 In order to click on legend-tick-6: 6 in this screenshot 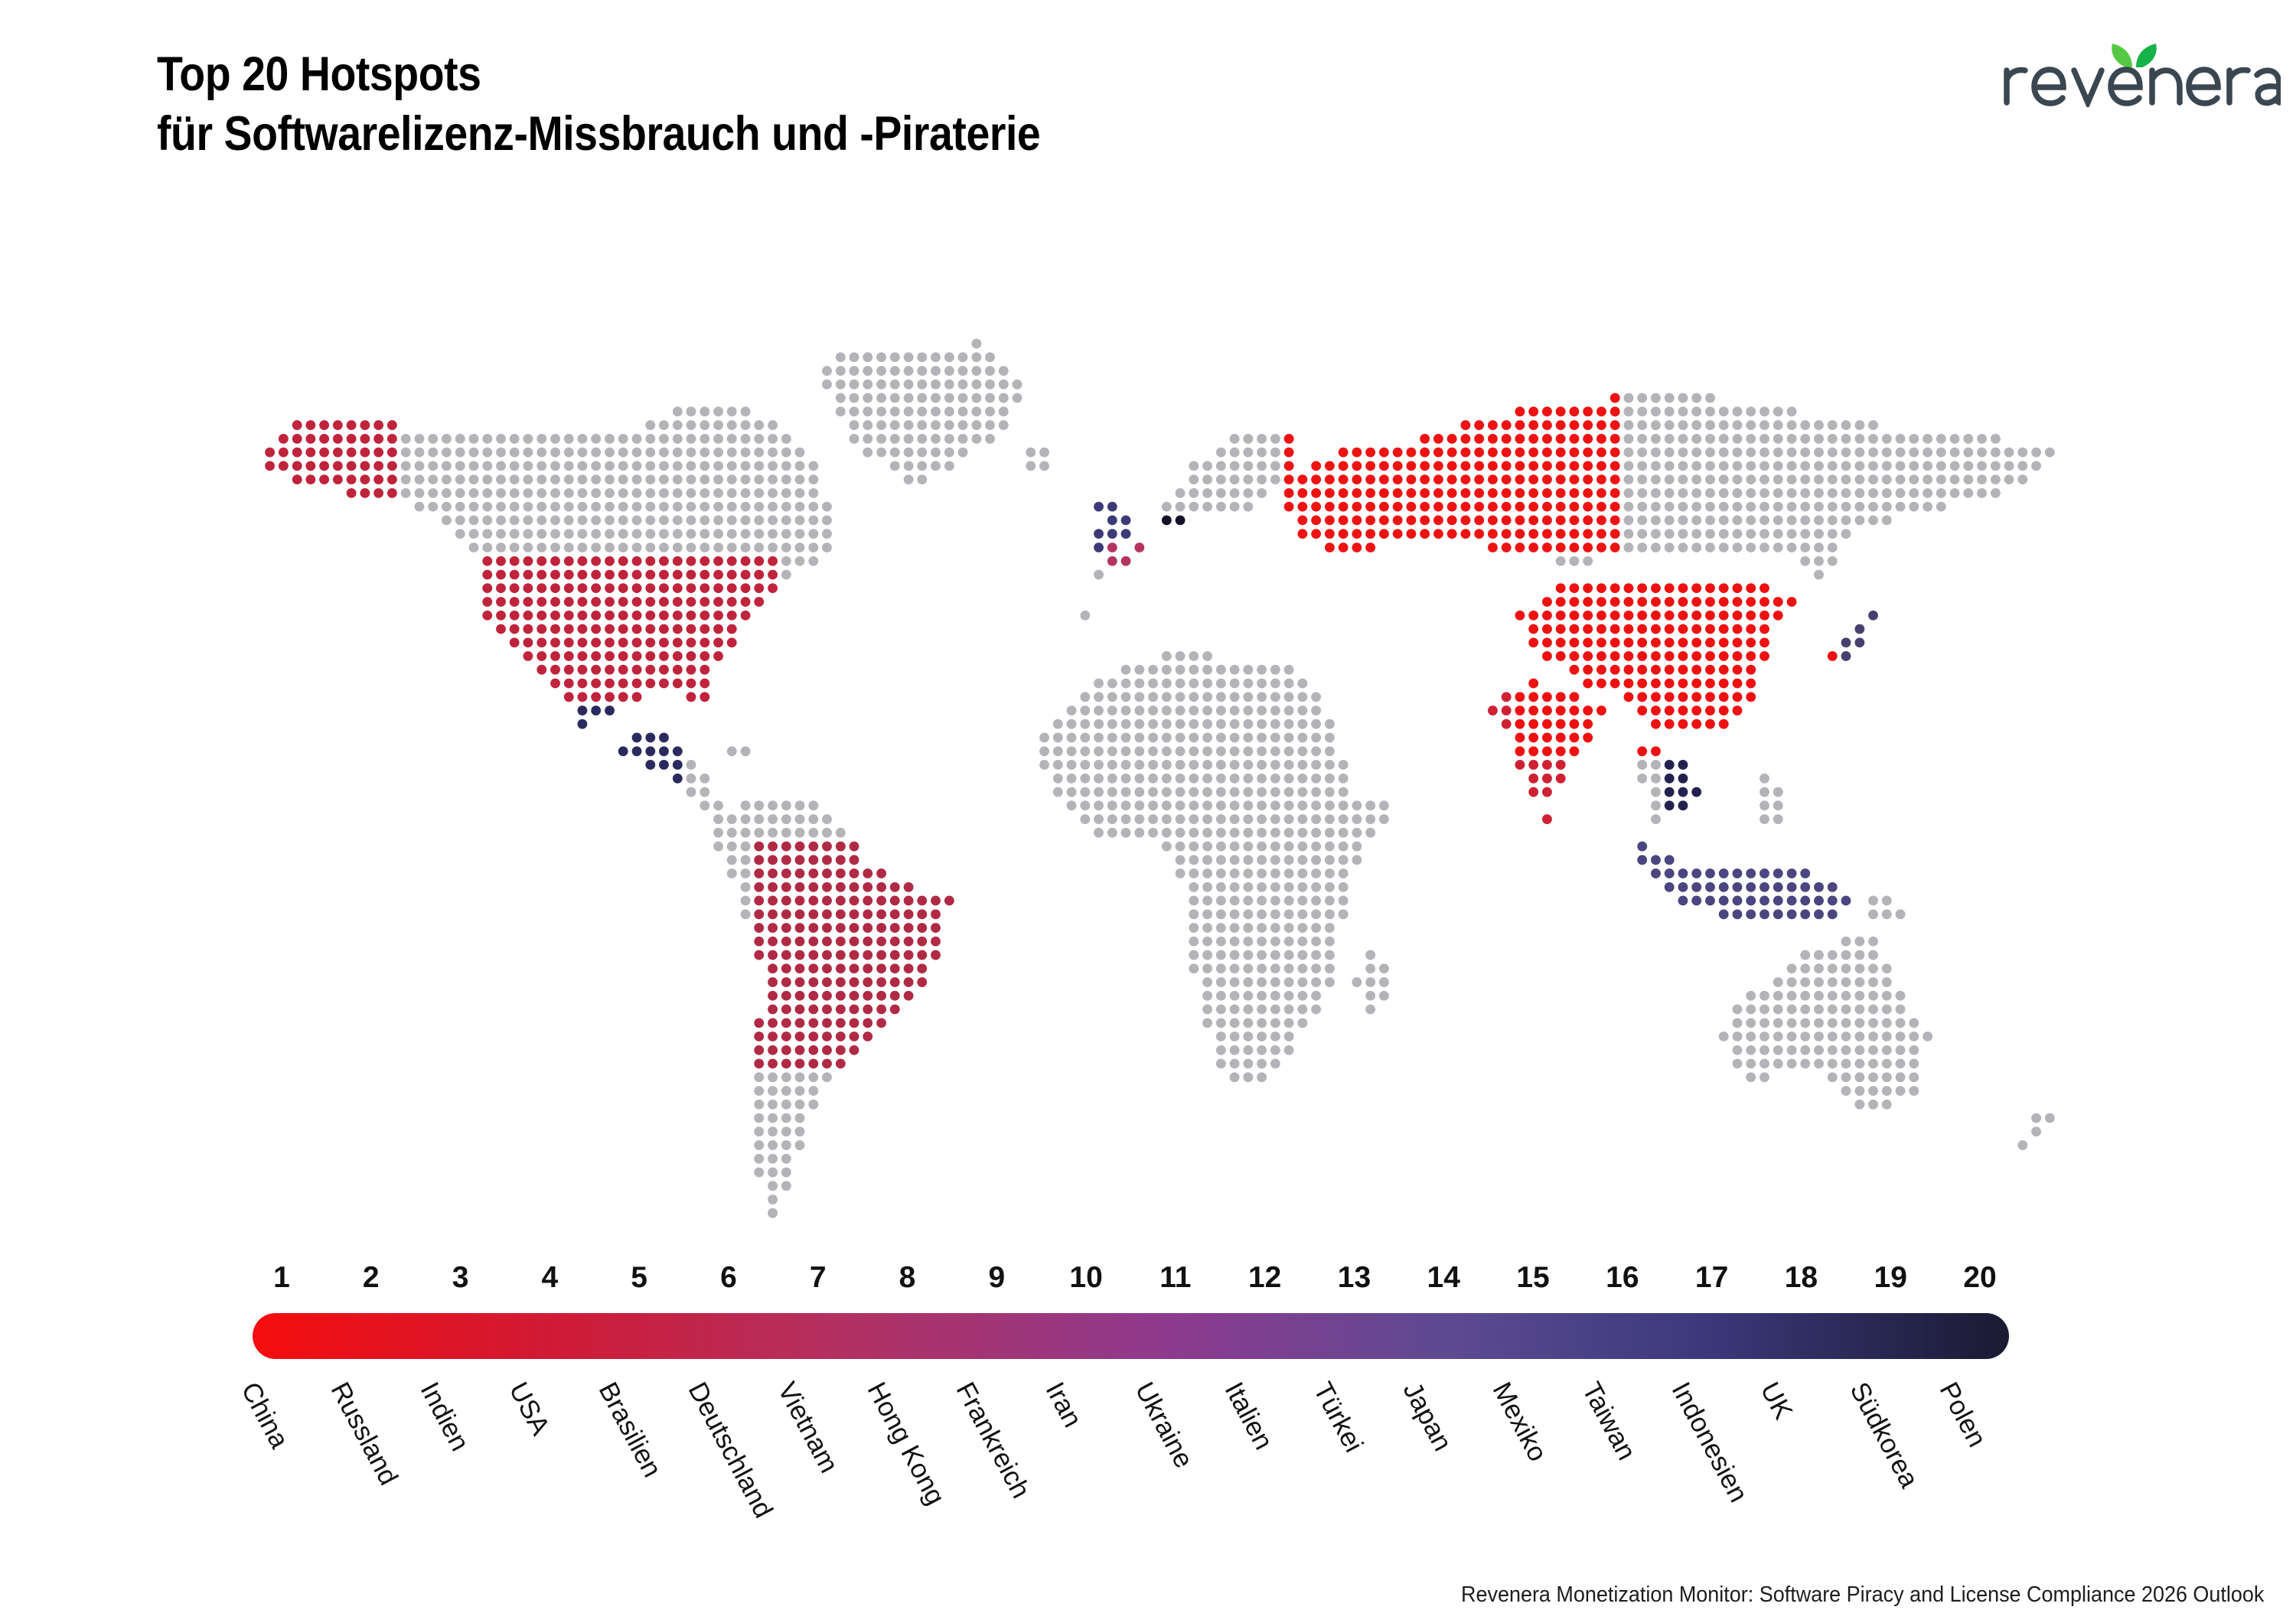, I will do `click(728, 1277)`.